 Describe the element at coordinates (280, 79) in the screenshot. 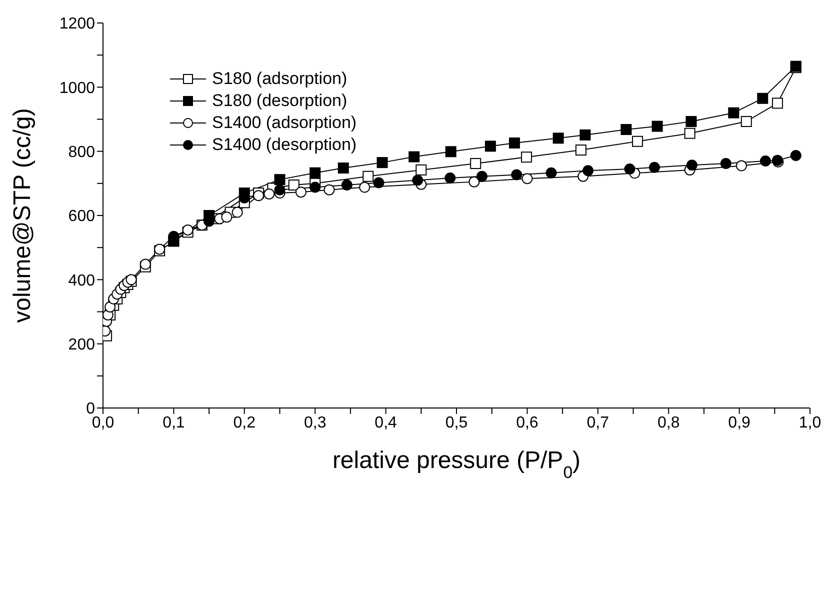

I see `legend-label: S180 (adsorption)` at that location.